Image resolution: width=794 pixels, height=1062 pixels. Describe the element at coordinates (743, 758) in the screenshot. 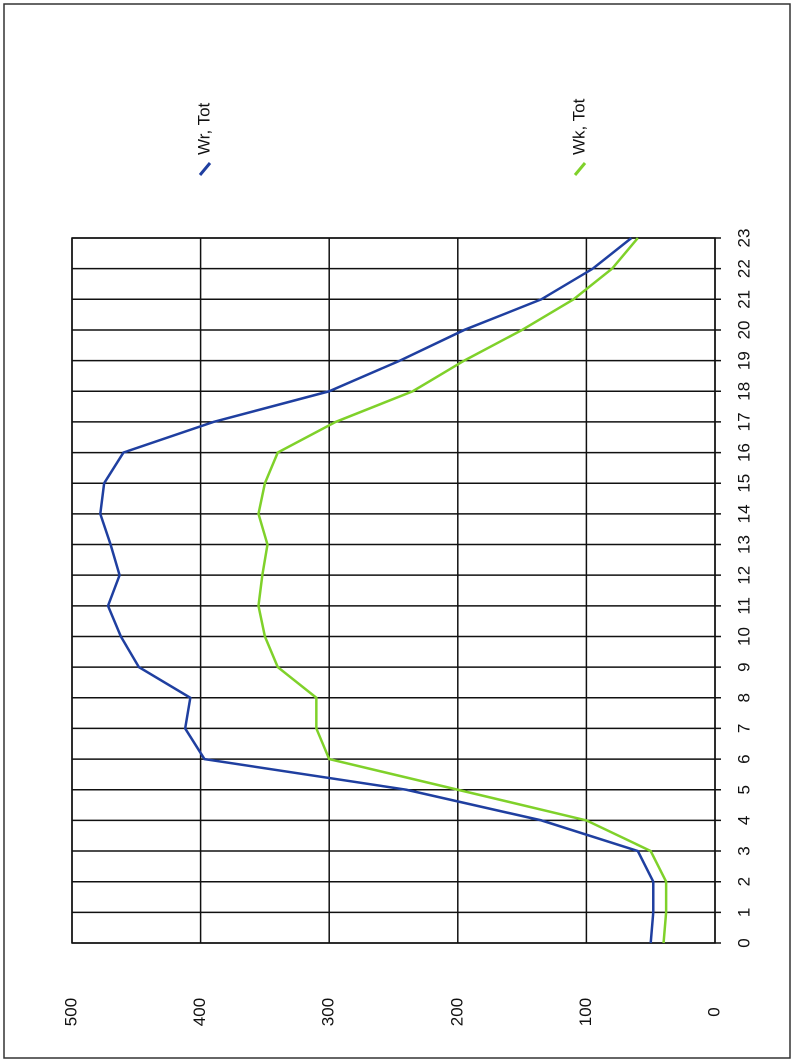

I see `x-tick-label: 6` at that location.